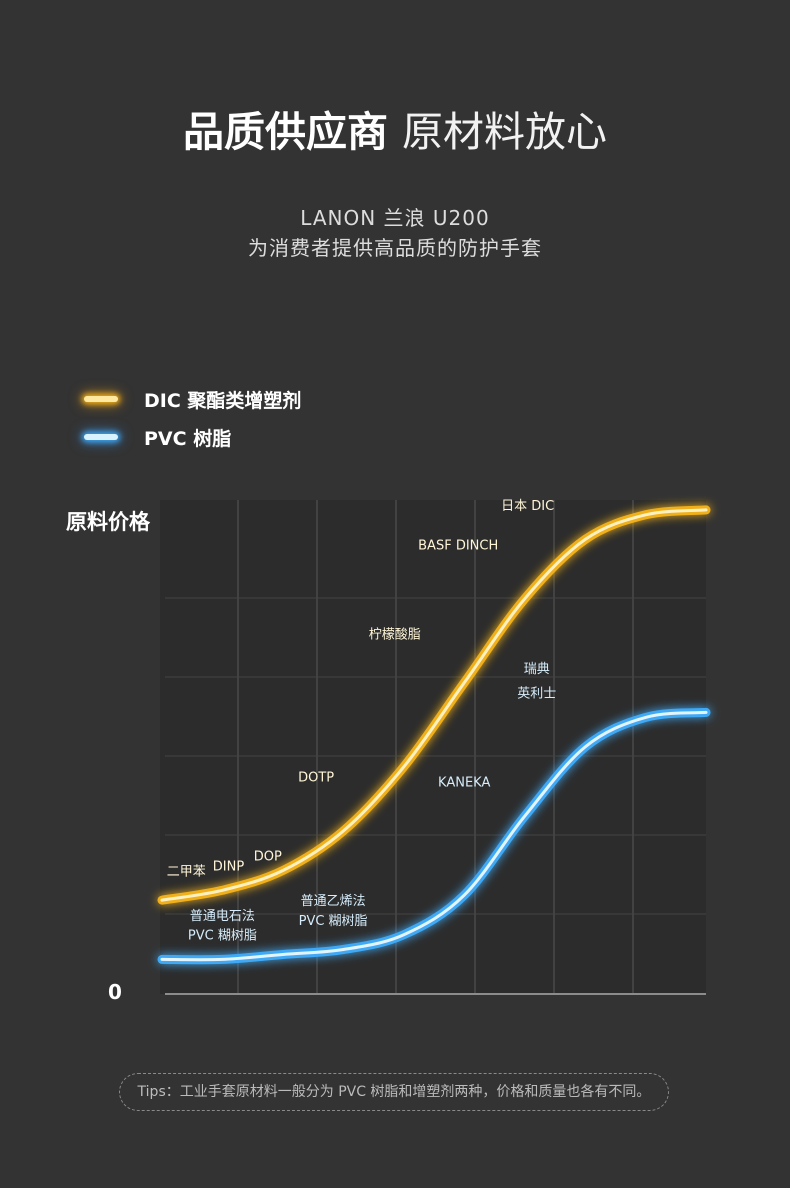  I want to click on annotation-dic-5: BASF DINCH, so click(458, 545).